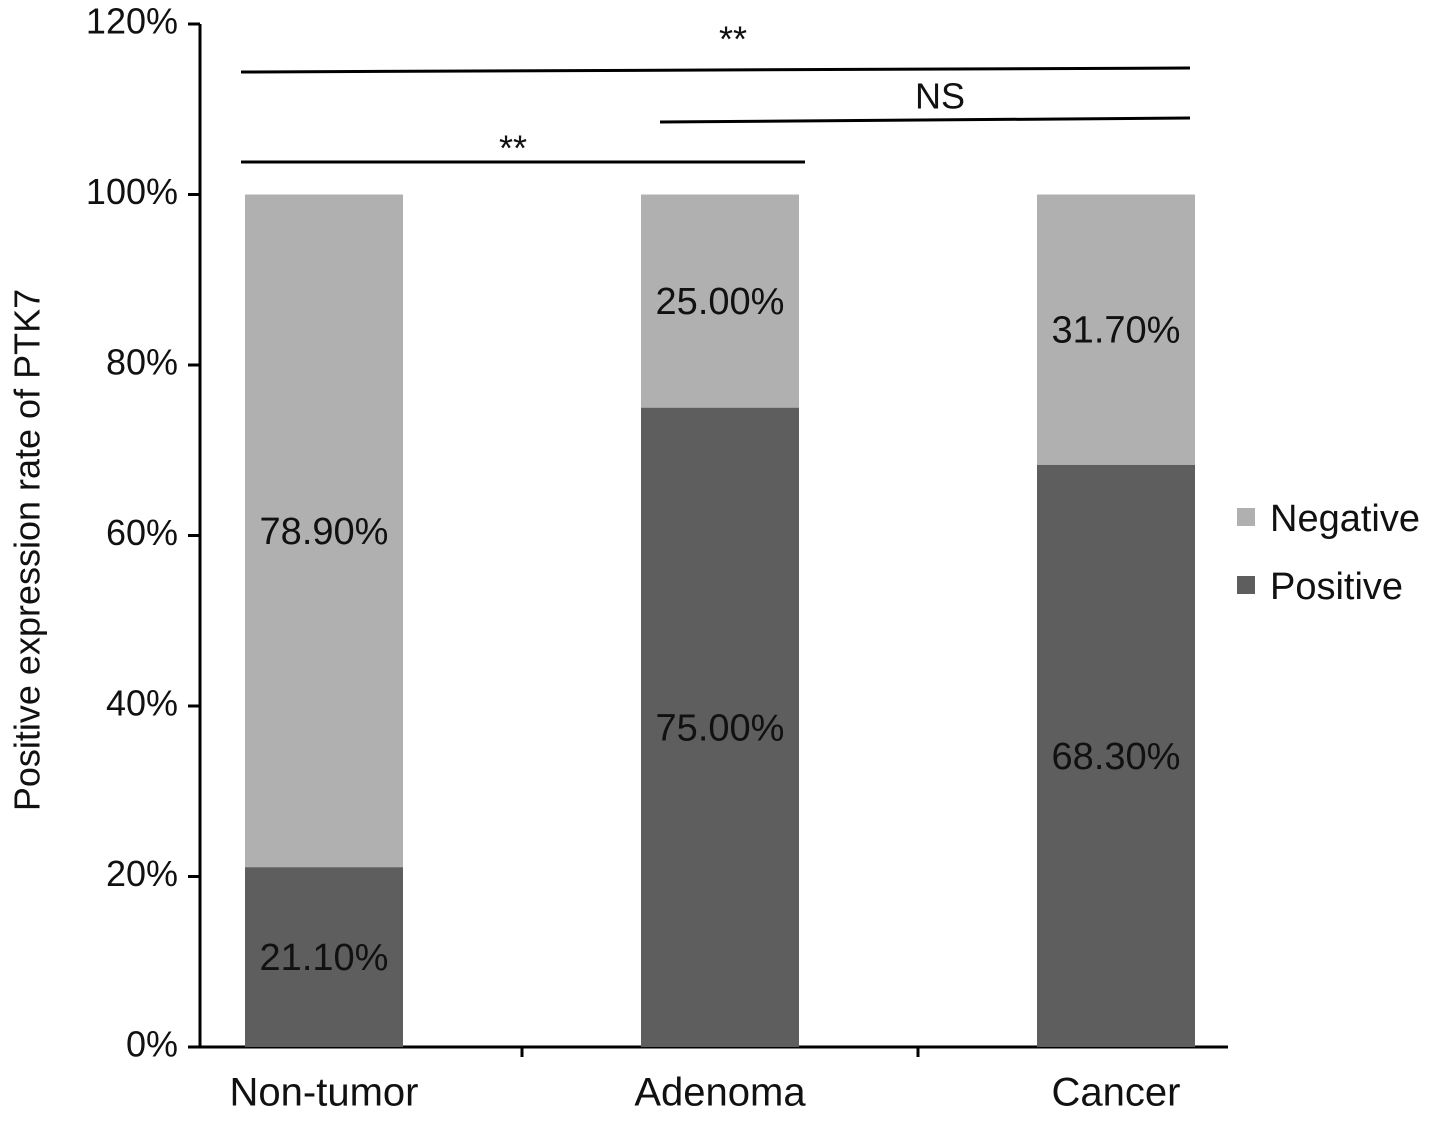 This screenshot has height=1122, width=1441. I want to click on y-tick-label: 0%, so click(152, 1044).